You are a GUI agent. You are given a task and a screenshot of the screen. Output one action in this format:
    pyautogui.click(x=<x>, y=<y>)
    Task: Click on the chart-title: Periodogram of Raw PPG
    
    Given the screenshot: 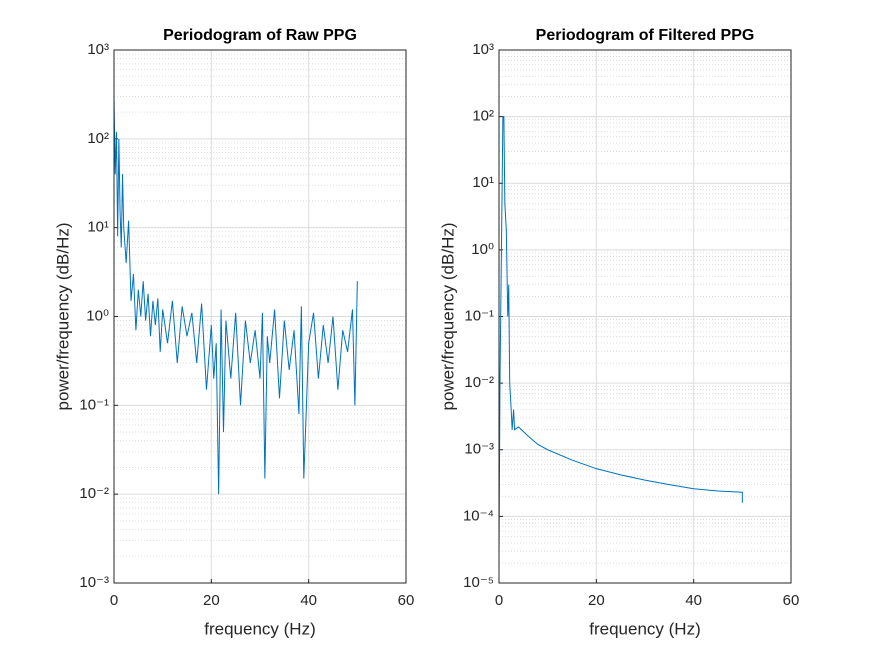 What is the action you would take?
    pyautogui.click(x=260, y=35)
    